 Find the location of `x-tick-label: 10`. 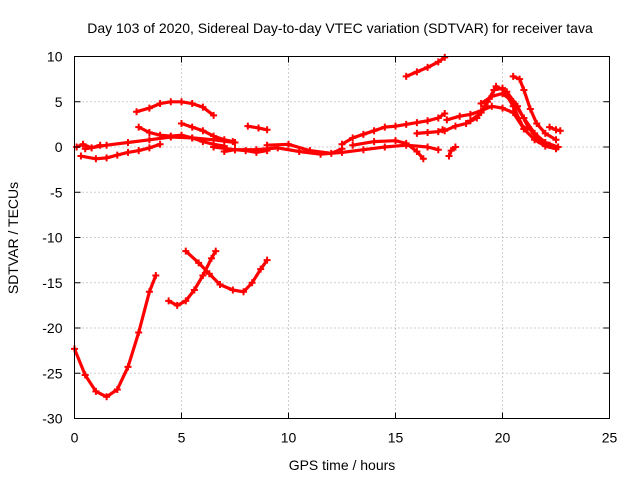

x-tick-label: 10 is located at coordinates (289, 438).